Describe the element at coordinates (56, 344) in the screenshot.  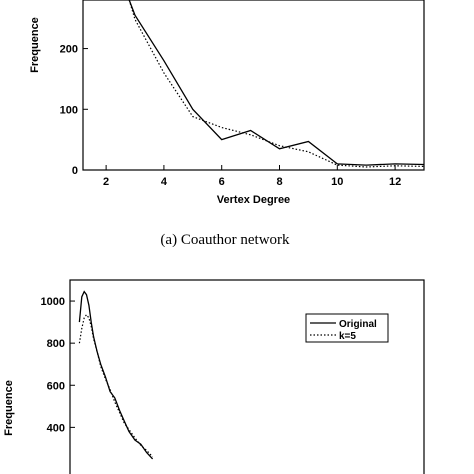
I see `y-tick-label: 800` at that location.